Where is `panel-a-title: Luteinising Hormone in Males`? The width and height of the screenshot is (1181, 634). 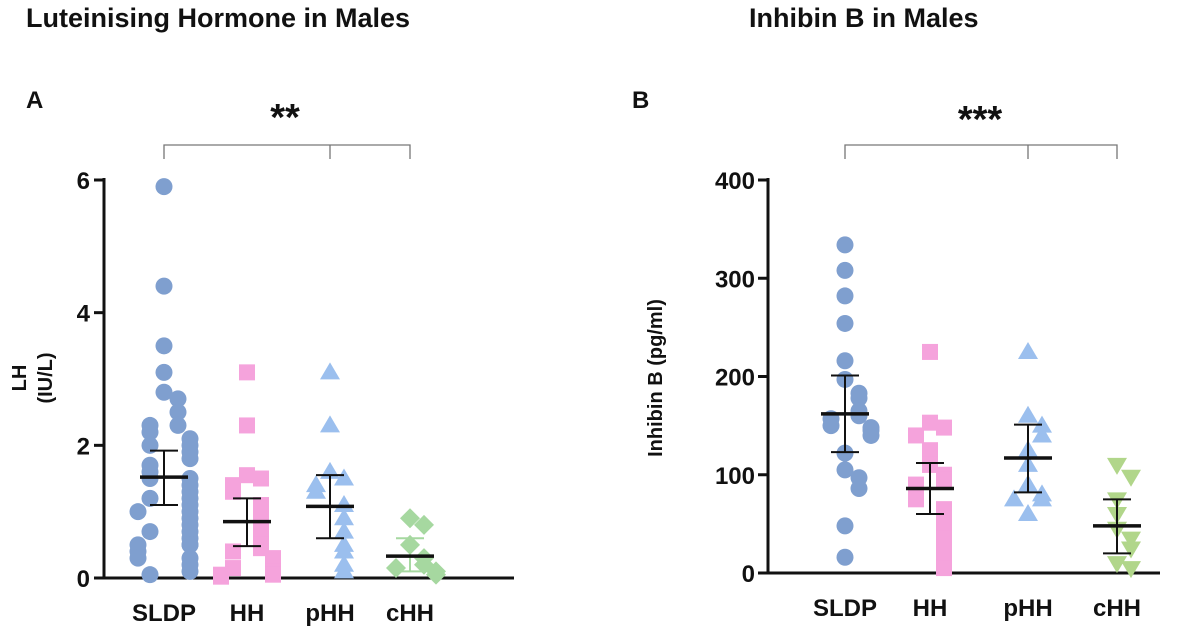
panel-a-title: Luteinising Hormone in Males is located at coordinates (218, 18).